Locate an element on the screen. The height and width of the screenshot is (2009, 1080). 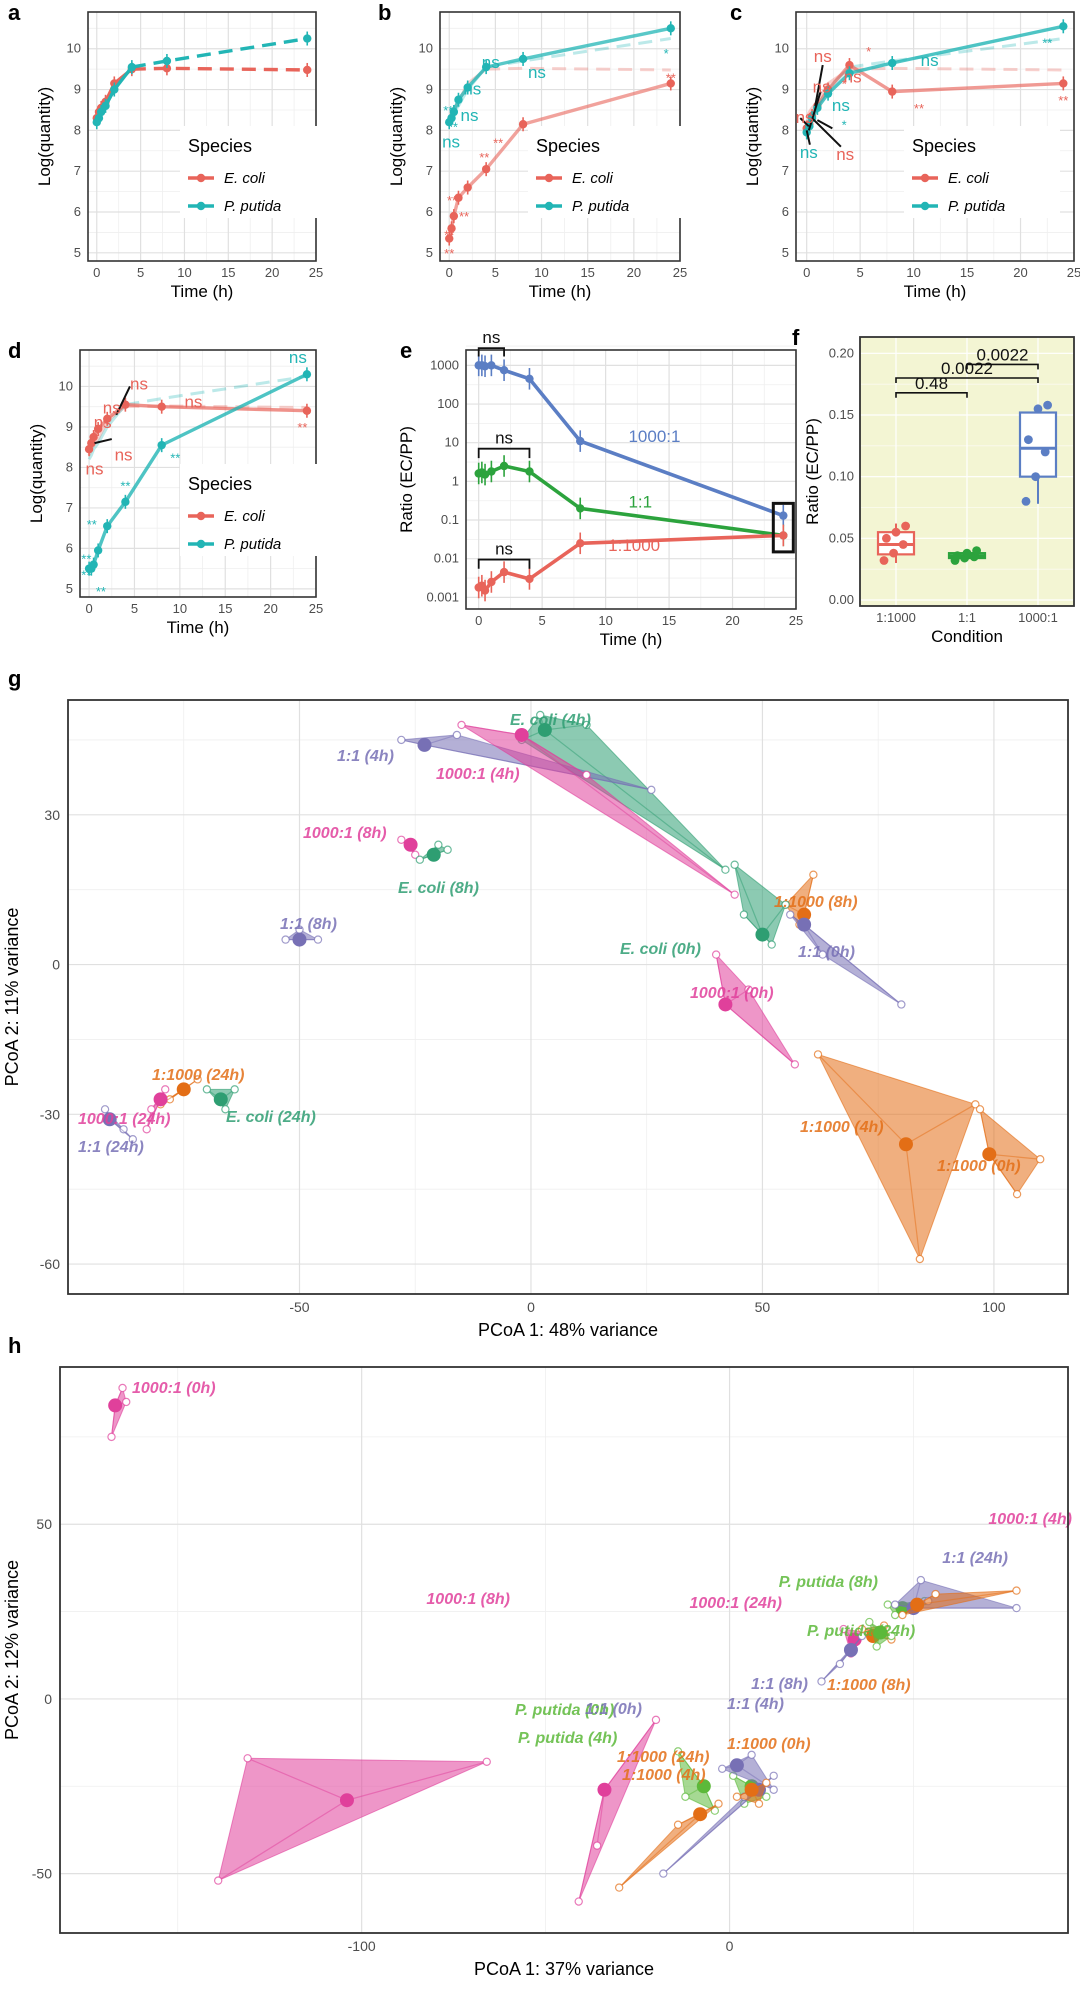
box is located at coordinates (1038, 444).